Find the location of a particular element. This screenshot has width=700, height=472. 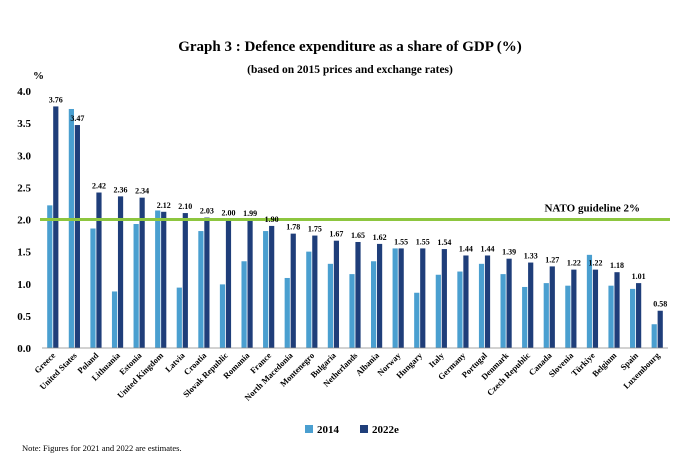

data-label: 2.03 is located at coordinates (207, 211).